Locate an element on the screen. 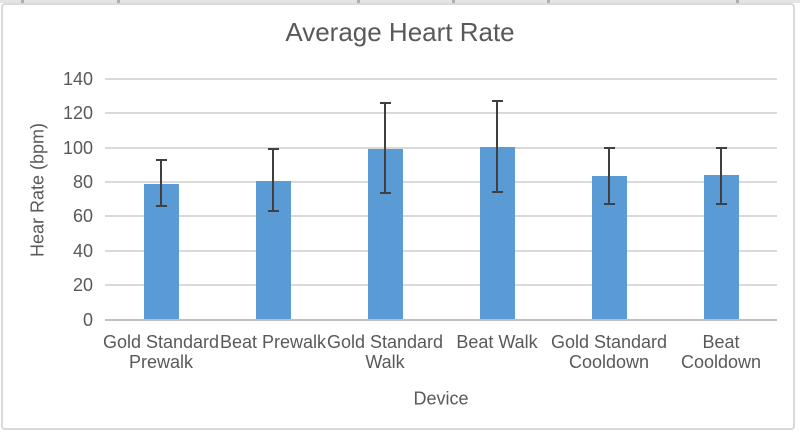 The width and height of the screenshot is (800, 438). x-category-label-beat-prewalk: Beat Prewalk is located at coordinates (273, 342).